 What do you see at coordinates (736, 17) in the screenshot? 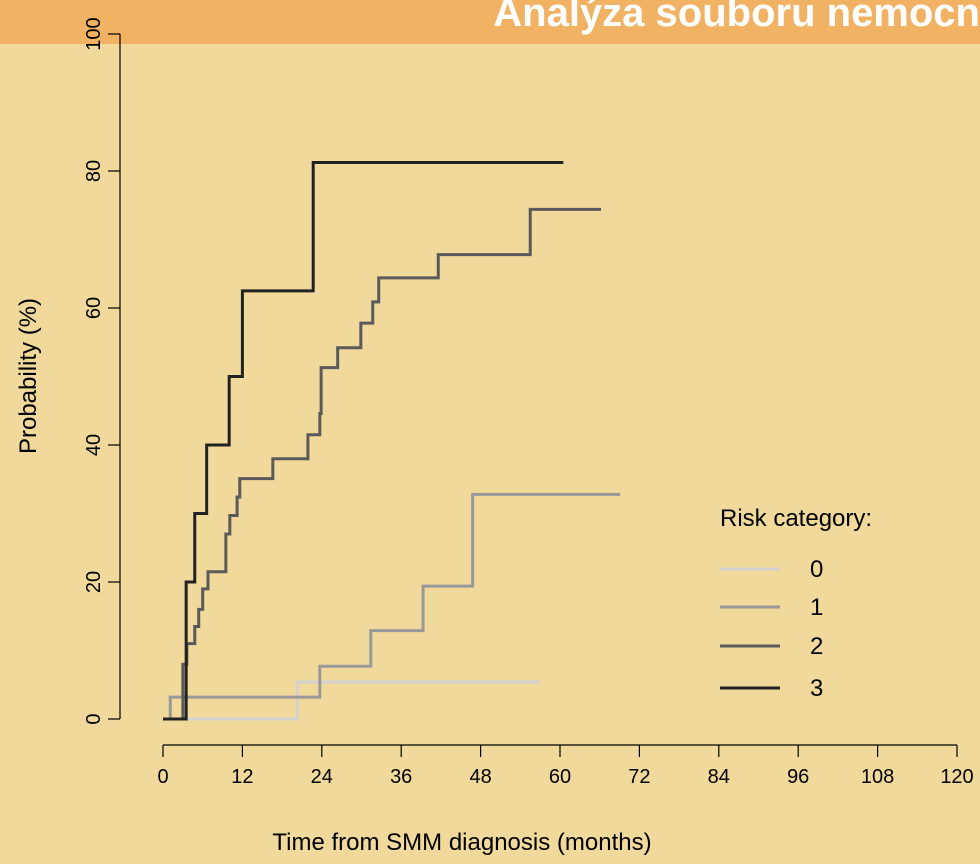
I see `slide-title: Analýza souboru nemocn` at bounding box center [736, 17].